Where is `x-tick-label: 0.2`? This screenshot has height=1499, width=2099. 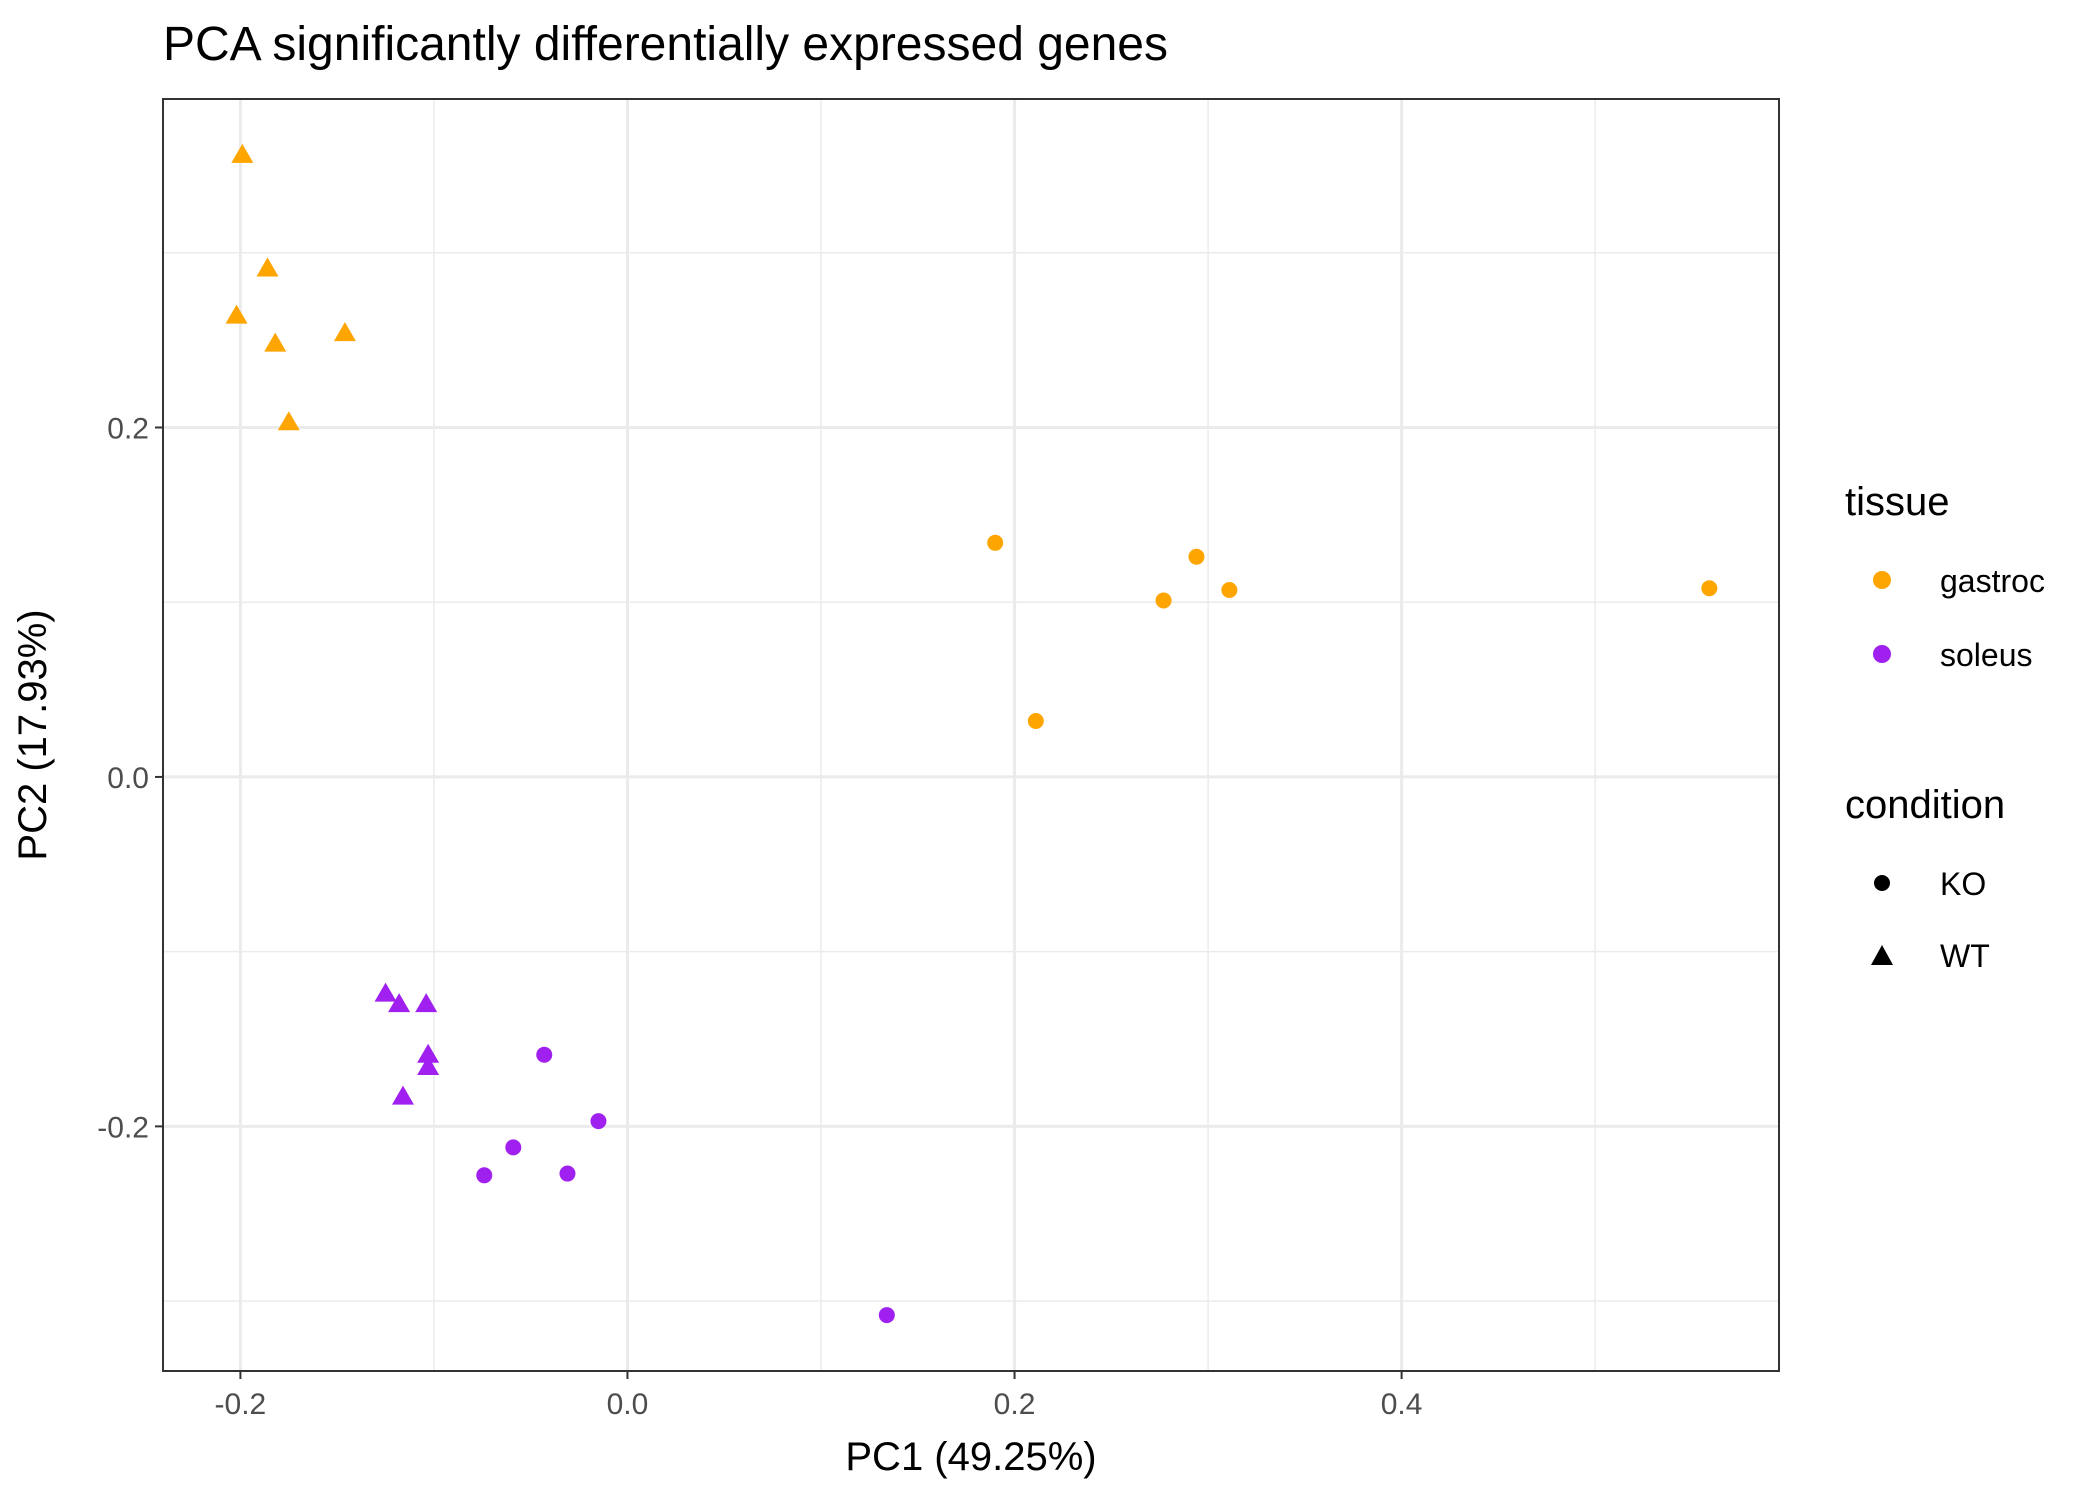
x-tick-label: 0.2 is located at coordinates (1015, 1404).